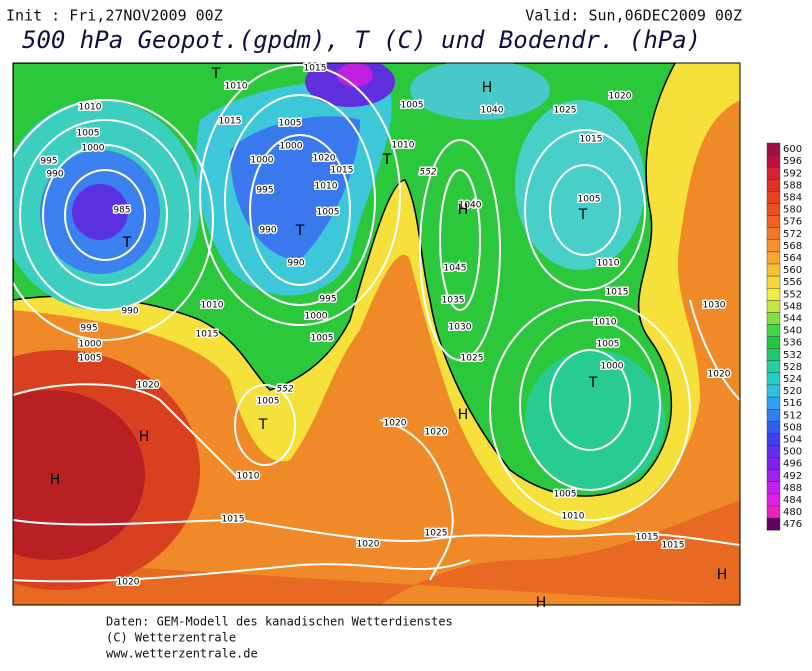  I want to click on footer-line: (C) Wetterzentrale, so click(171, 638).